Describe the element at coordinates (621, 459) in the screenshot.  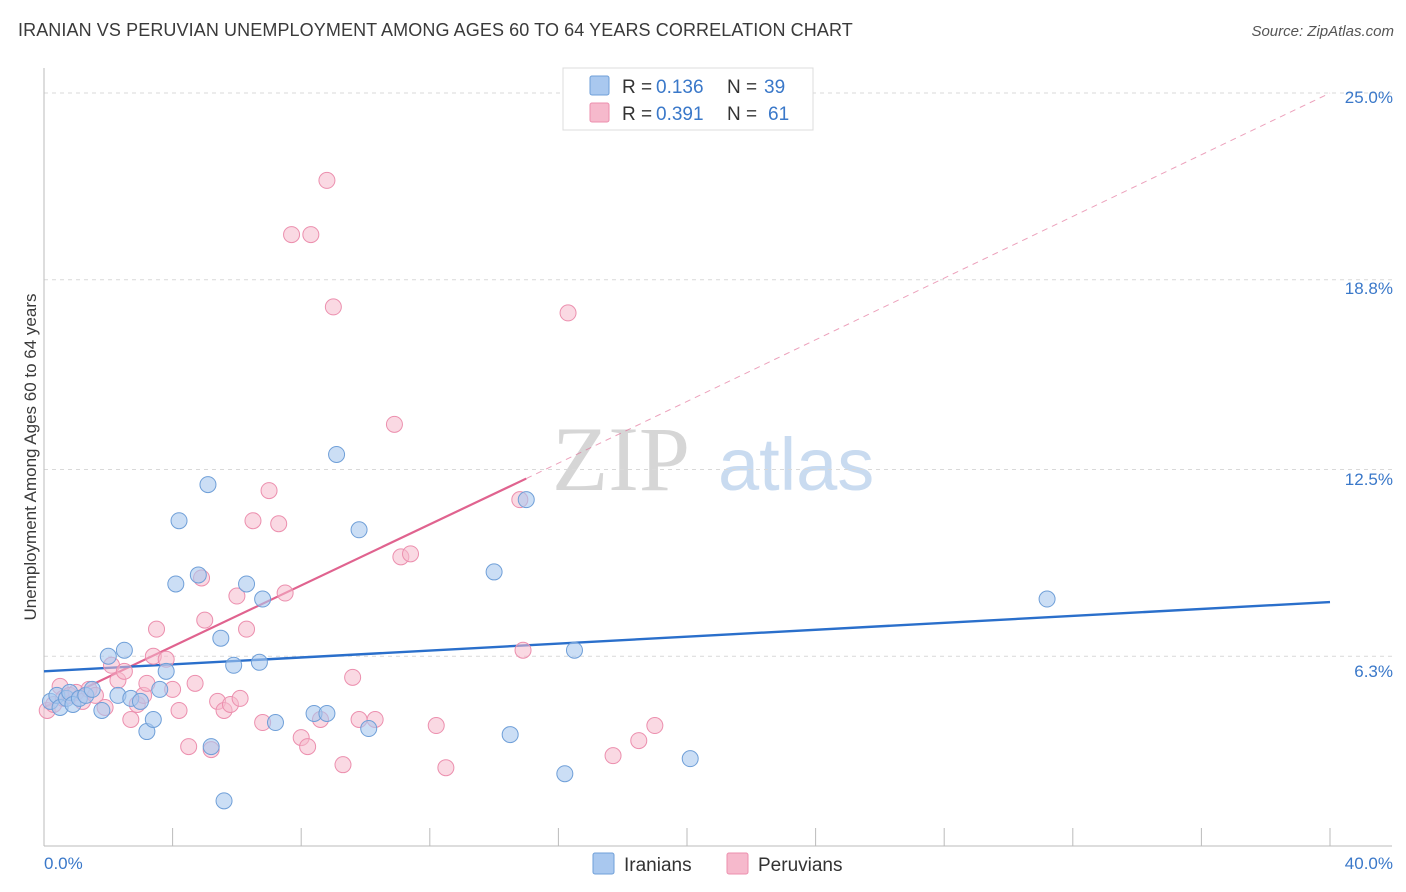
I see `watermark-zip: ZIP` at that location.